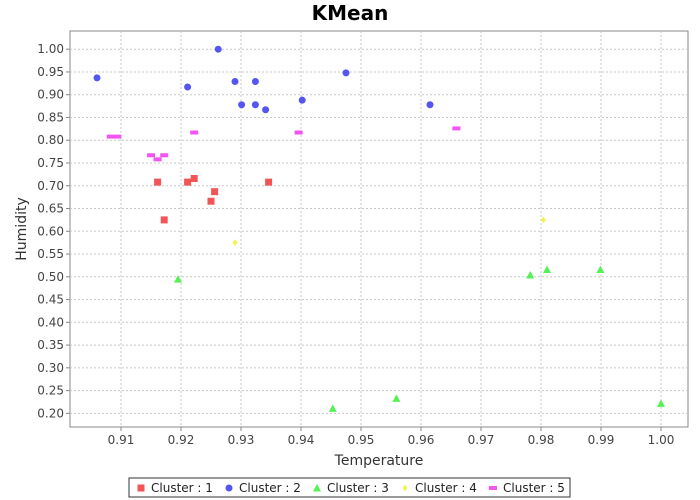 The image size is (700, 500). What do you see at coordinates (661, 440) in the screenshot?
I see `x-tick-label: 1.00` at bounding box center [661, 440].